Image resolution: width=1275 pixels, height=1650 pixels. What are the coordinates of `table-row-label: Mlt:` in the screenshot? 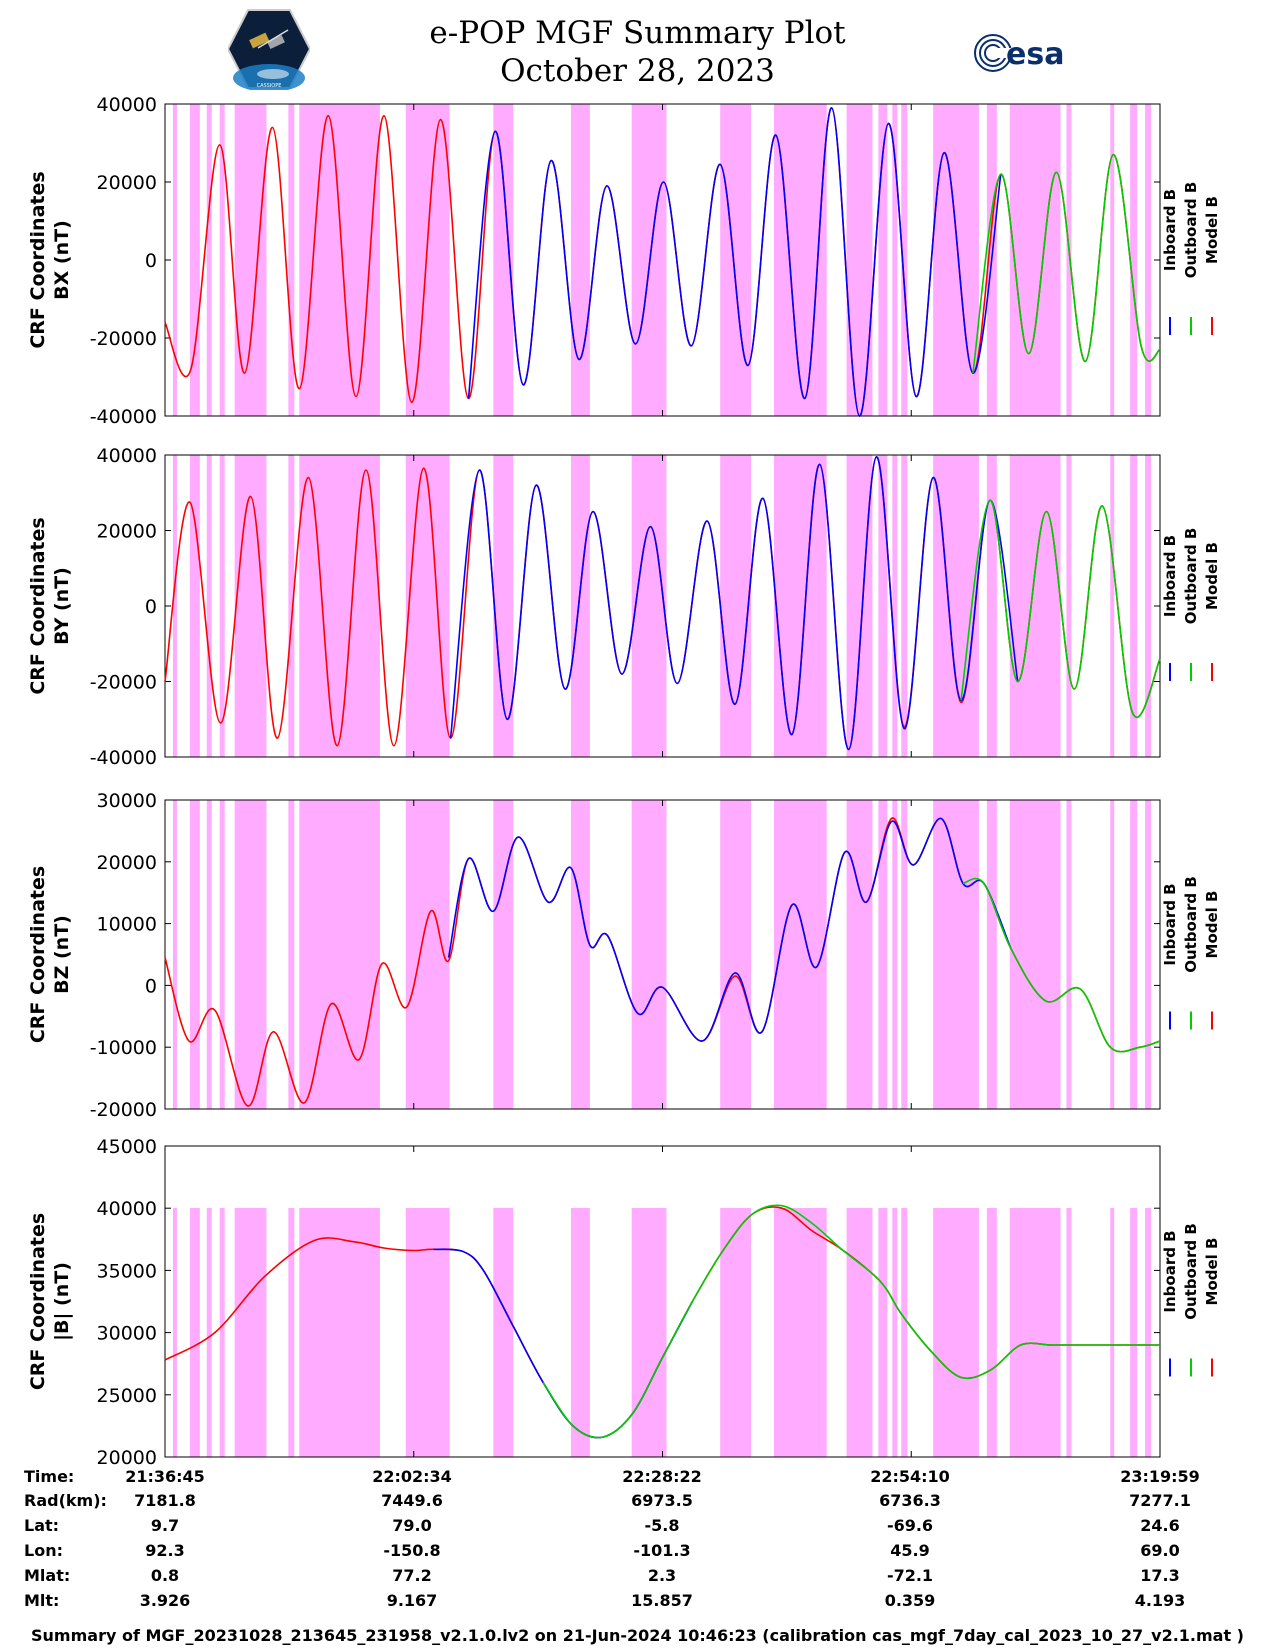 It's located at (41, 1600).